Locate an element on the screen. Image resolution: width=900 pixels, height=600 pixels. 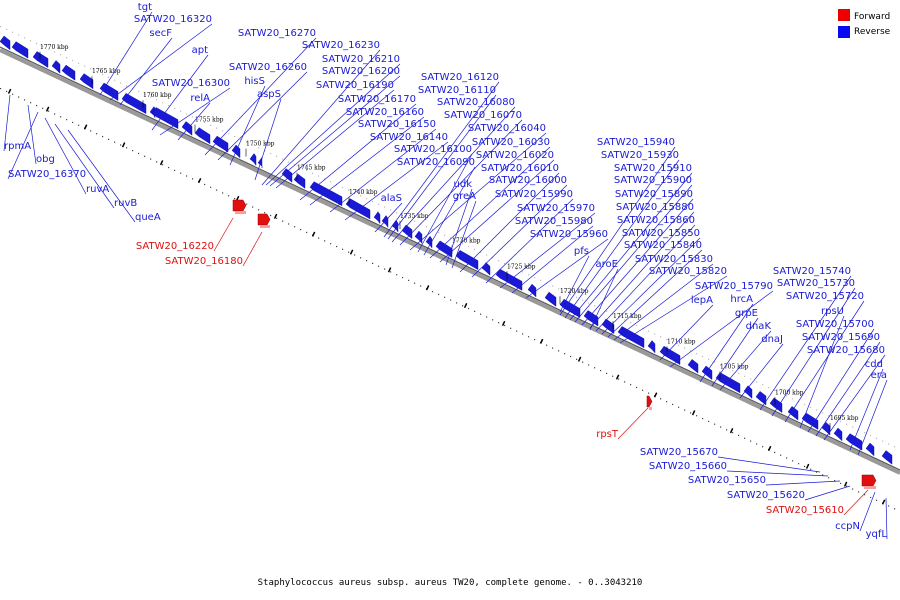
gene-label: aspS is located at coordinates (269, 94).